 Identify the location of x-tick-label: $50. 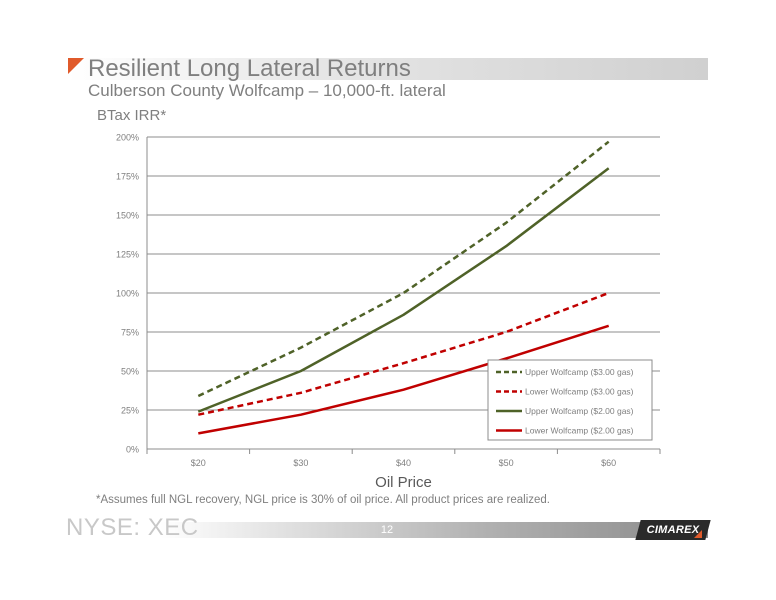
(506, 463).